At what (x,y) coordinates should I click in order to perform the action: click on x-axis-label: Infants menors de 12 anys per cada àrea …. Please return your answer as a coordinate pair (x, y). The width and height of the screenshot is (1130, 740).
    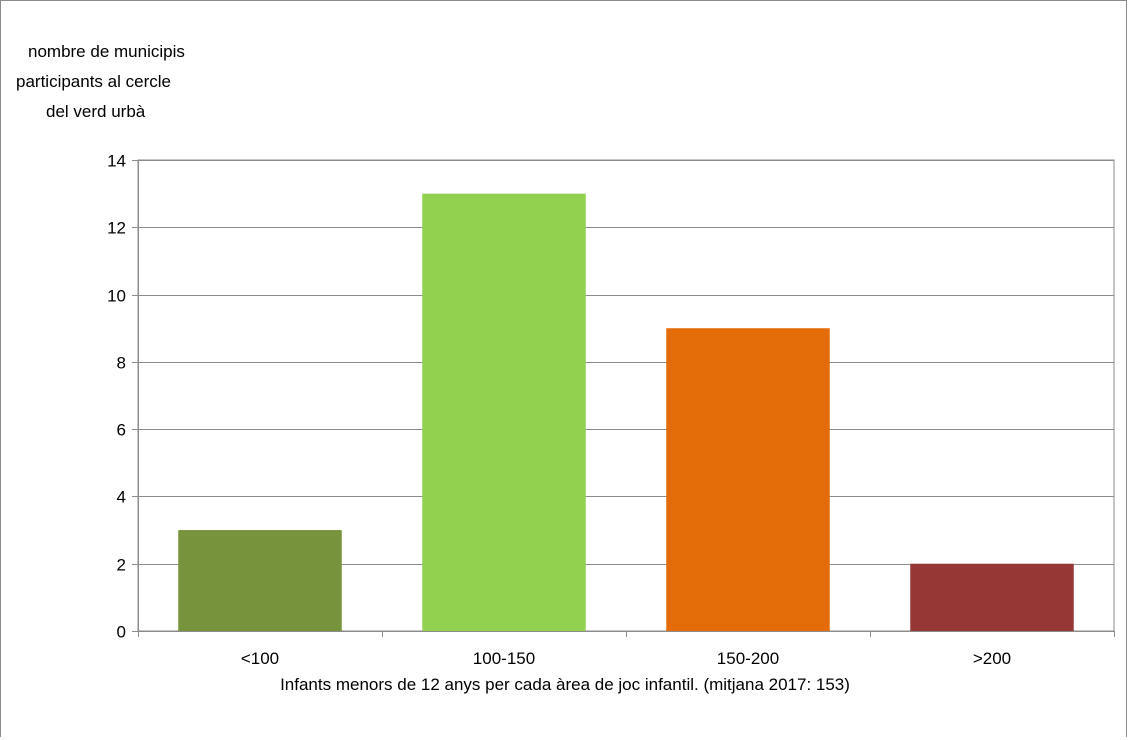
    Looking at the image, I should click on (565, 684).